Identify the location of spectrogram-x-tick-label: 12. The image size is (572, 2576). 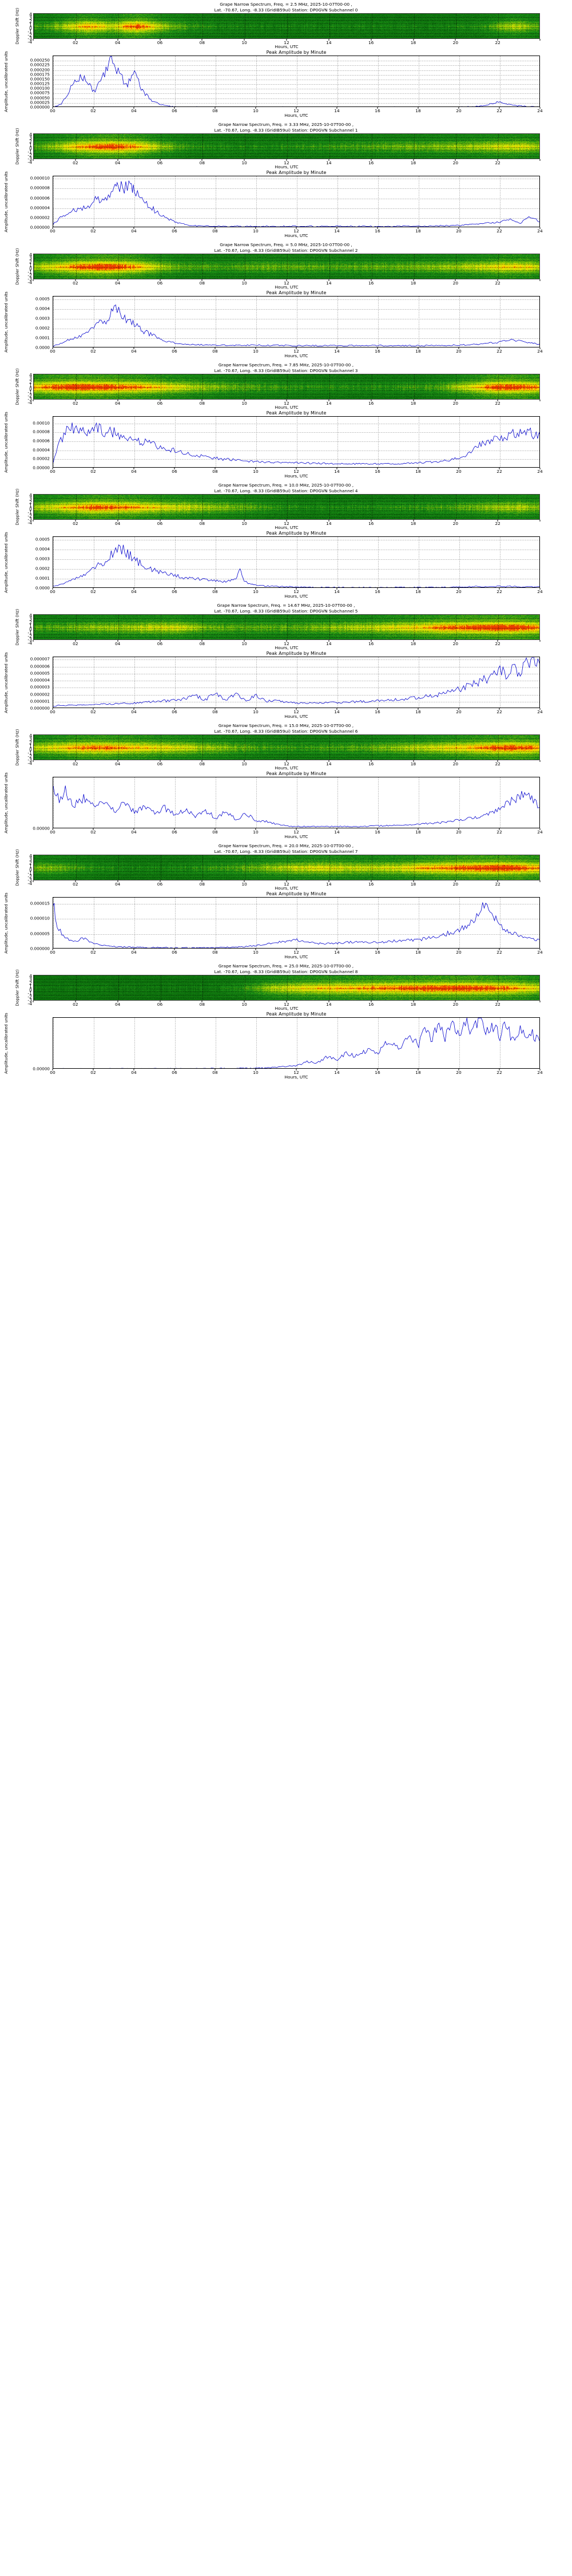
(286, 523).